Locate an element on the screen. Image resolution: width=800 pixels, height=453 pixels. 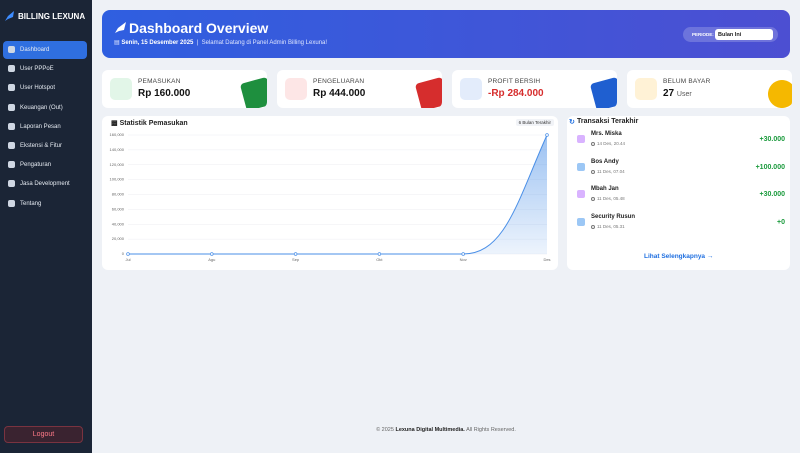
menu-label: Keuangan (Out) is located at coordinates (41, 107).